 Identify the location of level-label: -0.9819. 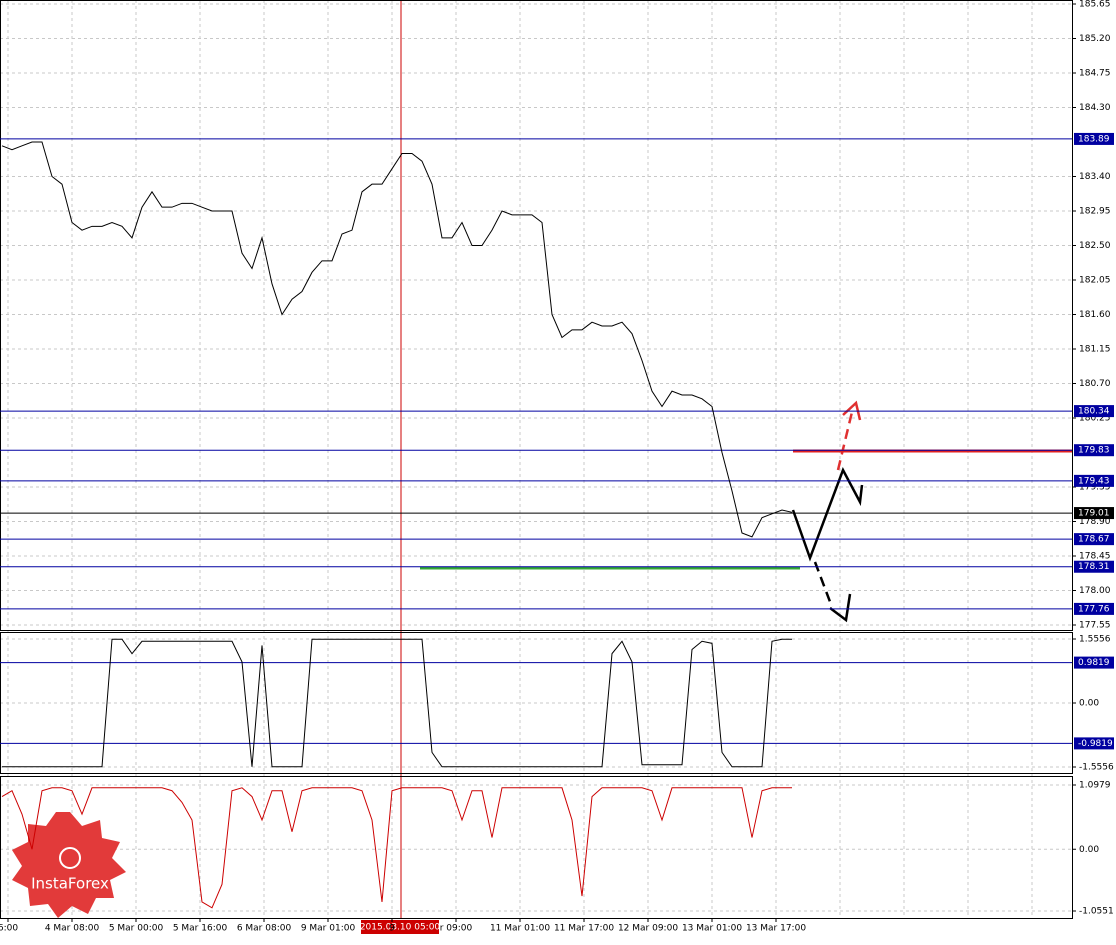
(1095, 744).